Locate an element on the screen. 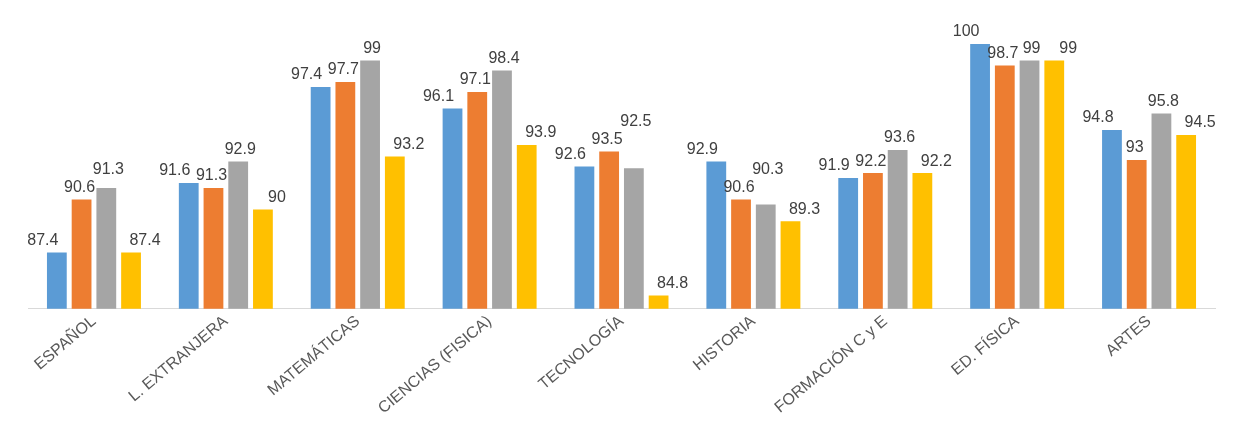 The height and width of the screenshot is (425, 1235). data-label: 90 is located at coordinates (277, 196).